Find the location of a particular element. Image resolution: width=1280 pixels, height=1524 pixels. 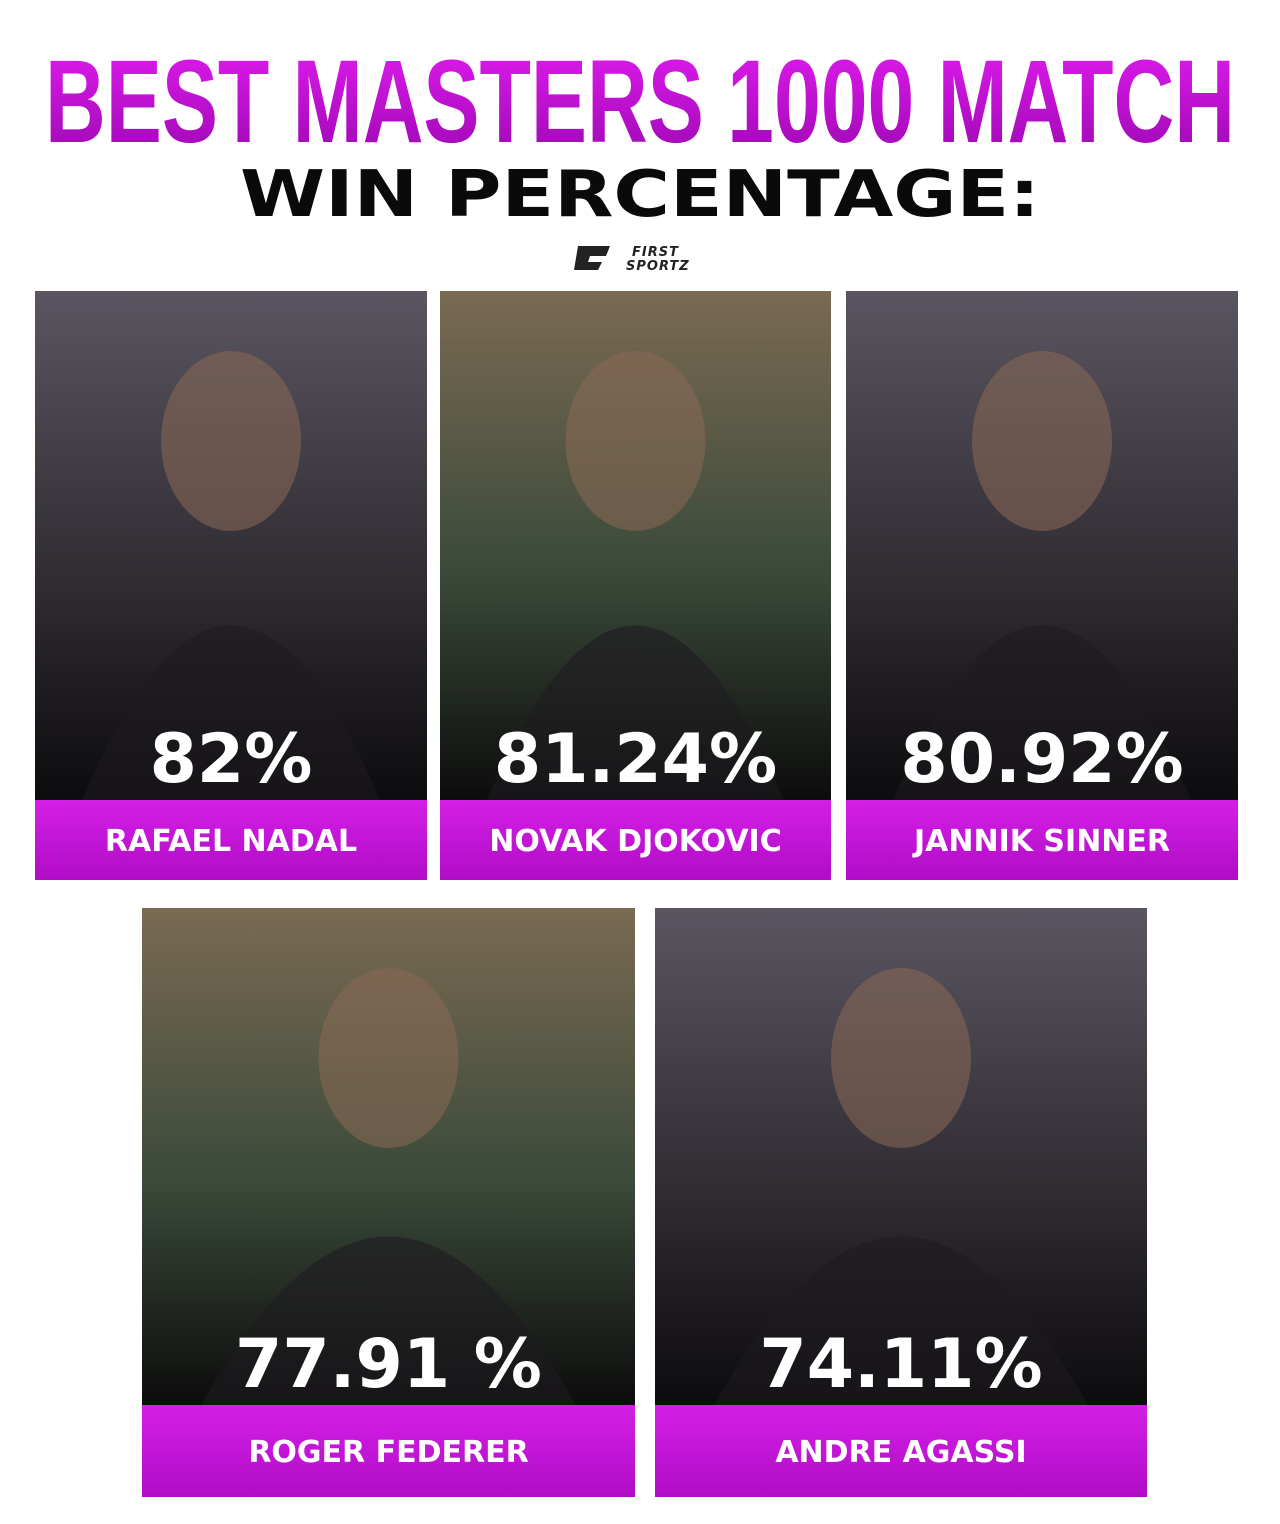

player-name: RAFAEL NADAL is located at coordinates (231, 841).